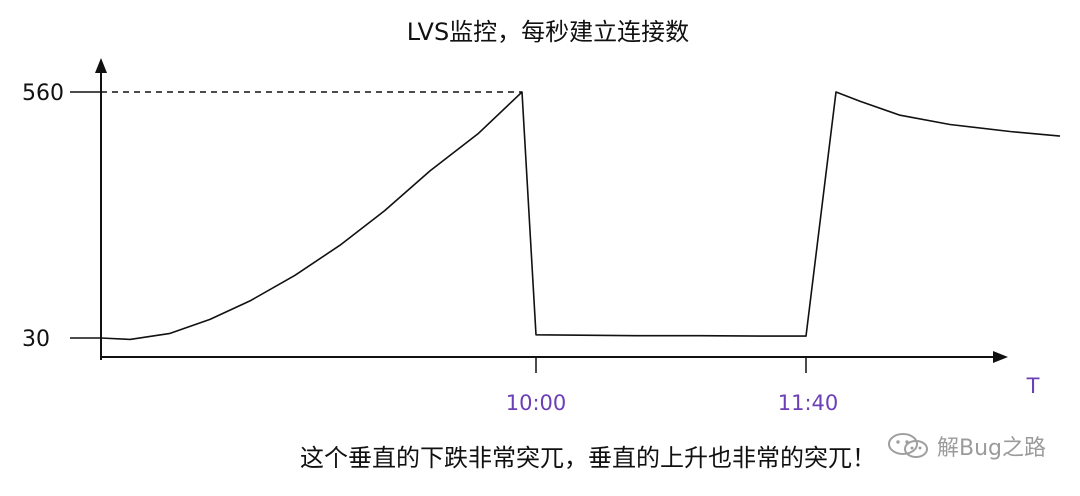 This screenshot has height=496, width=1080. What do you see at coordinates (43, 93) in the screenshot?
I see `y-tick-label-560: 560` at bounding box center [43, 93].